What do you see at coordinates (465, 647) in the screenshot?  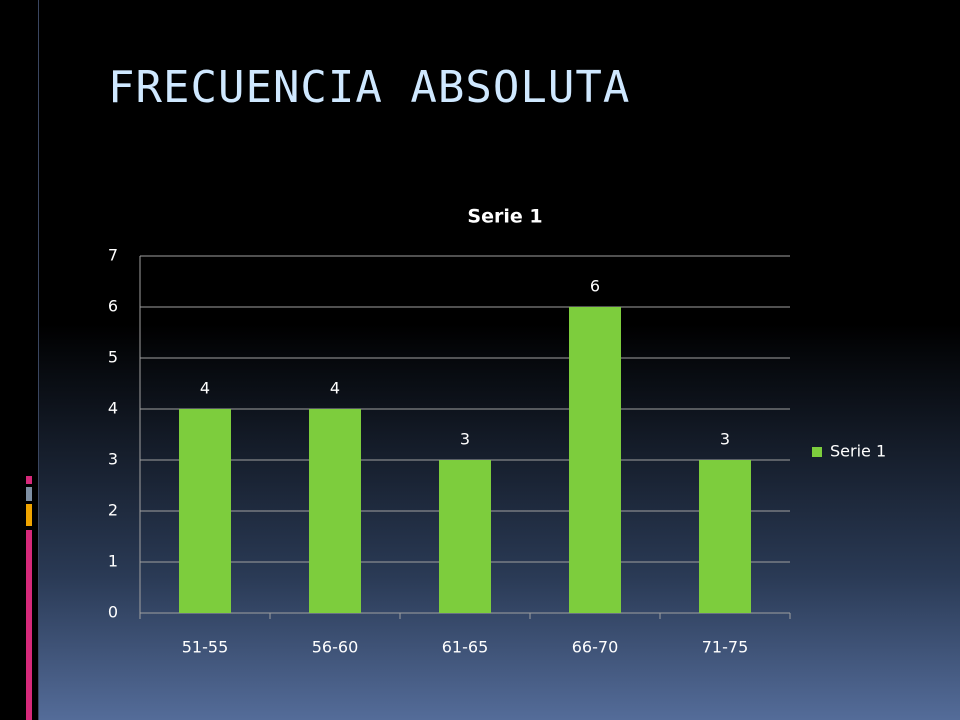 I see `x-tick-label: 61-65` at bounding box center [465, 647].